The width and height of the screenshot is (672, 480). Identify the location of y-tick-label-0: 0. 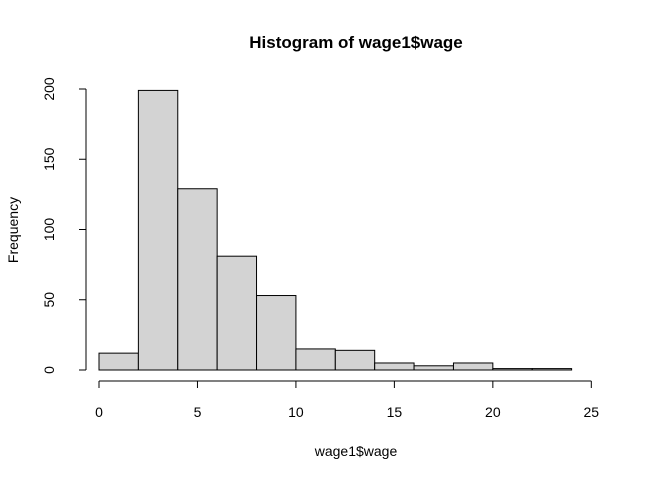
(49, 370).